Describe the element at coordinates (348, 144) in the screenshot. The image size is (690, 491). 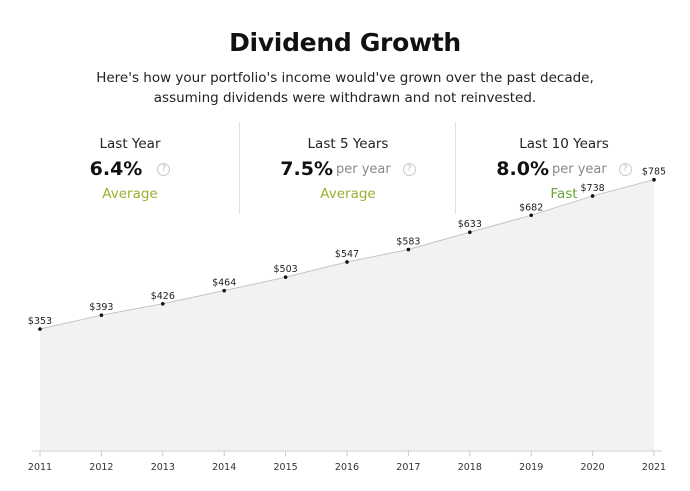
I see `stat-label: Last 5 Years` at that location.